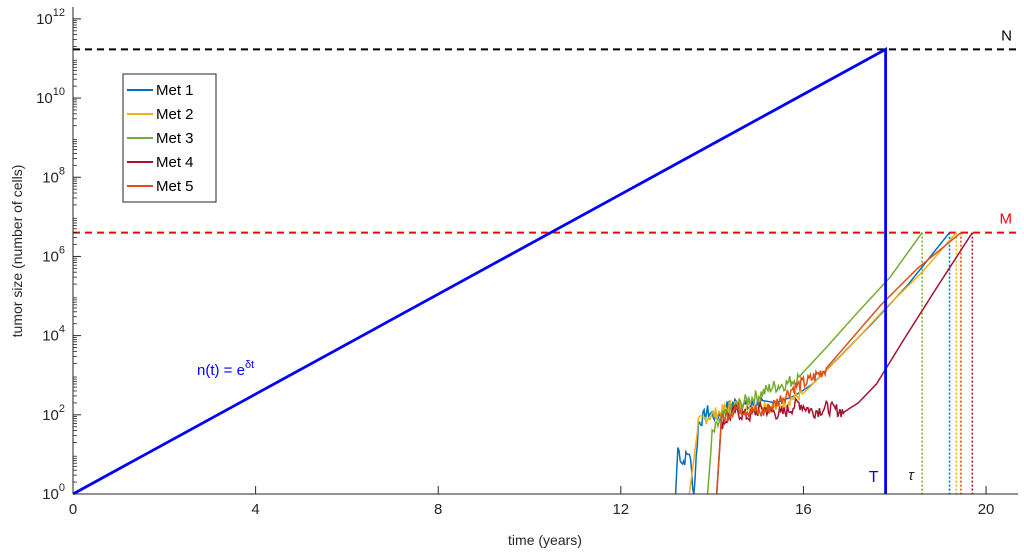 Image resolution: width=1024 pixels, height=552 pixels. What do you see at coordinates (50, 96) in the screenshot?
I see `y-tick-label: 10¹⁰` at bounding box center [50, 96].